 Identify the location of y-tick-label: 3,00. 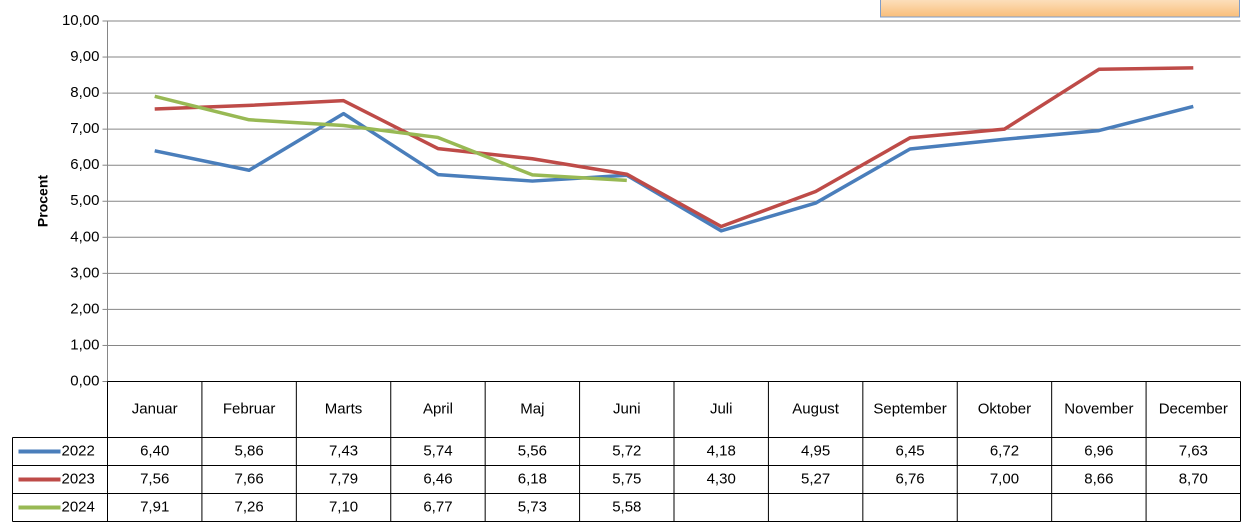
(84, 272).